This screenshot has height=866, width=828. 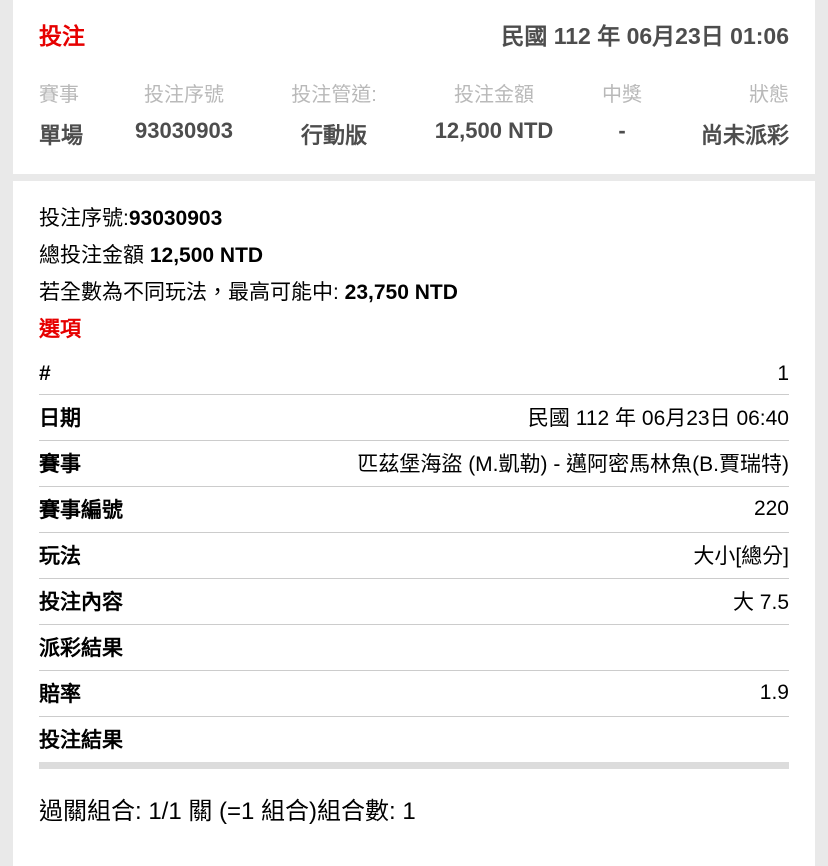 What do you see at coordinates (414, 694) in the screenshot?
I see `table-row-odds: 賠率 1.9` at bounding box center [414, 694].